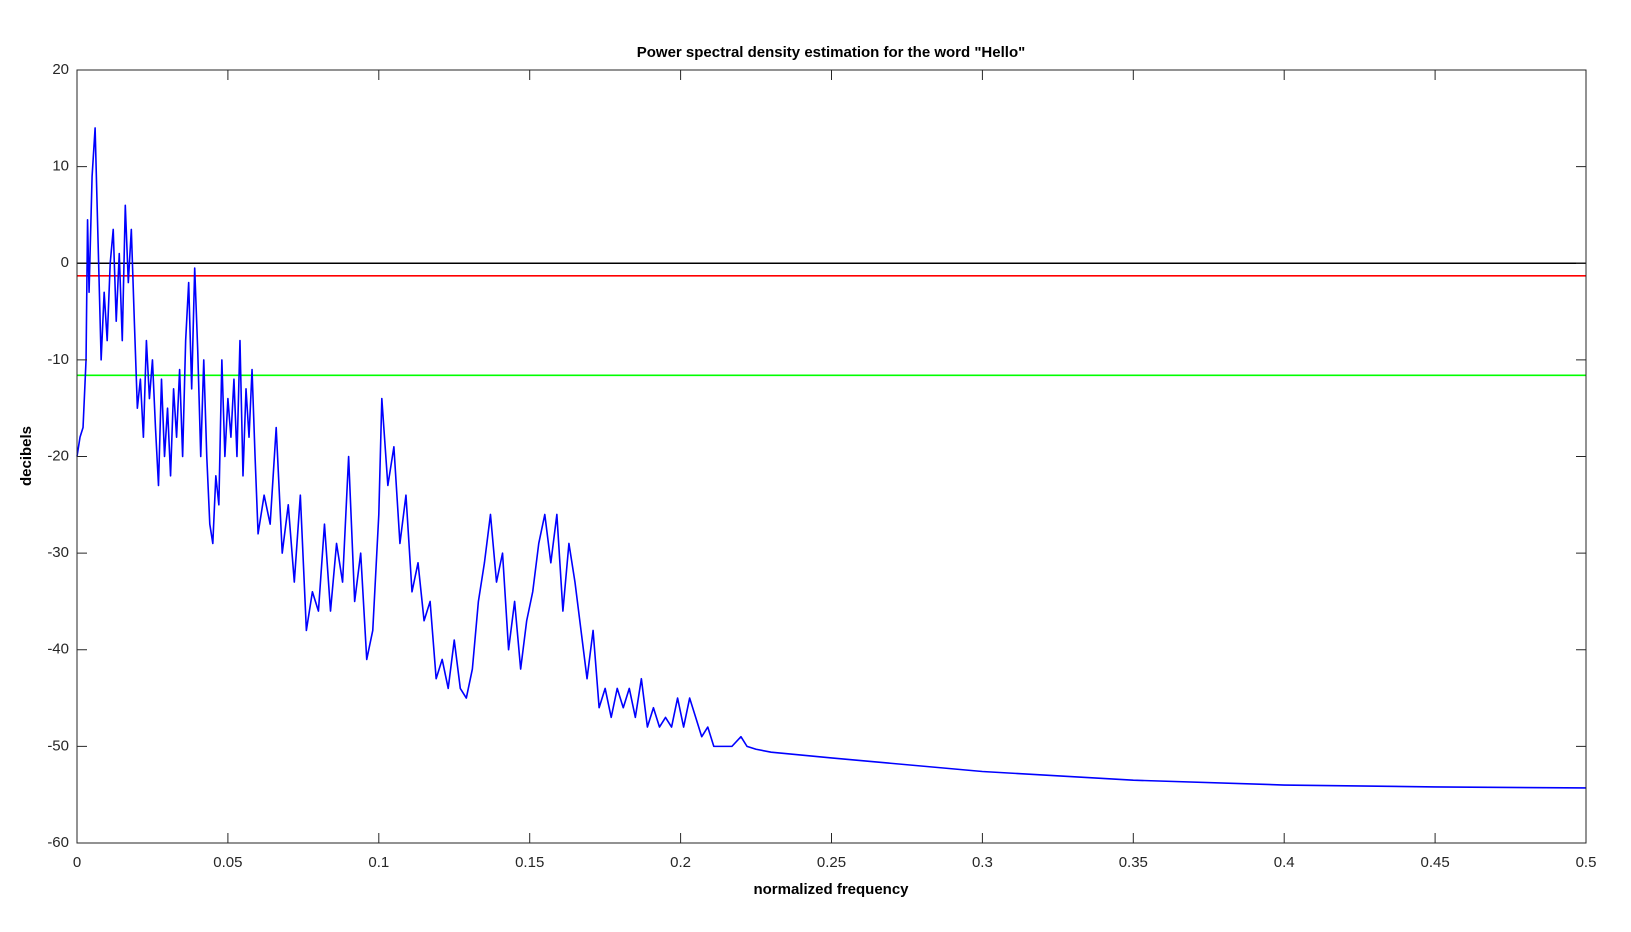 The width and height of the screenshot is (1631, 932). Describe the element at coordinates (58, 359) in the screenshot. I see `y-tick-label: -10` at that location.